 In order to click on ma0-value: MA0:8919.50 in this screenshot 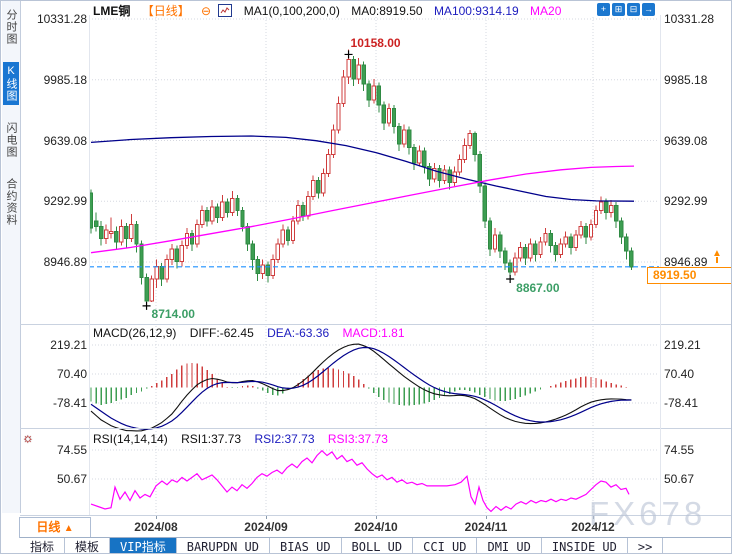, I will do `click(387, 11)`.